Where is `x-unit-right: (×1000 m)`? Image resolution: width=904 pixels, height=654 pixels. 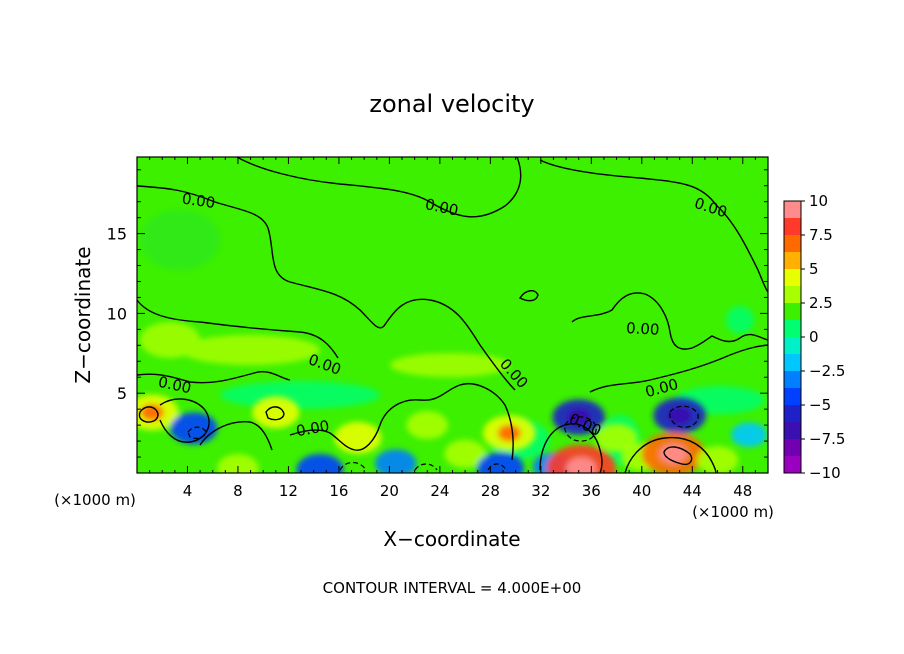 x-unit-right: (×1000 m) is located at coordinates (733, 512).